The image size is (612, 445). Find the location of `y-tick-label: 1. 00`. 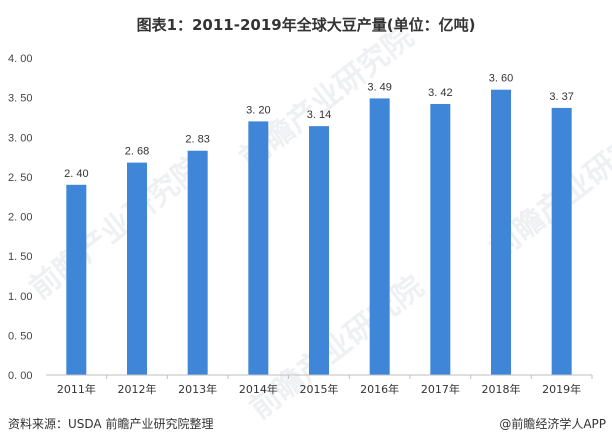

y-tick-label: 1. 00 is located at coordinates (20, 297).